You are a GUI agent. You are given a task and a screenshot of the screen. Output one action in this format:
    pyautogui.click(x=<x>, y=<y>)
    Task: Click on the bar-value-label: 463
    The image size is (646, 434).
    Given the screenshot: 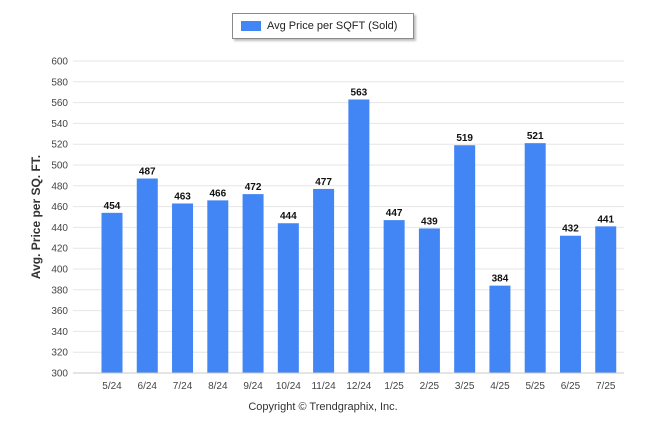 What is the action you would take?
    pyautogui.click(x=182, y=196)
    